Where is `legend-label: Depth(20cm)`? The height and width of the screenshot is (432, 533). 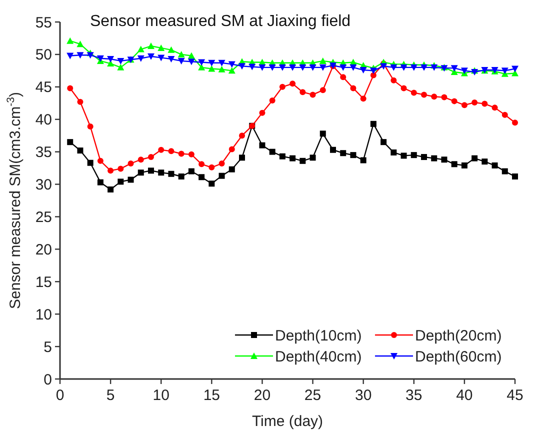 legend-label: Depth(20cm) is located at coordinates (458, 335).